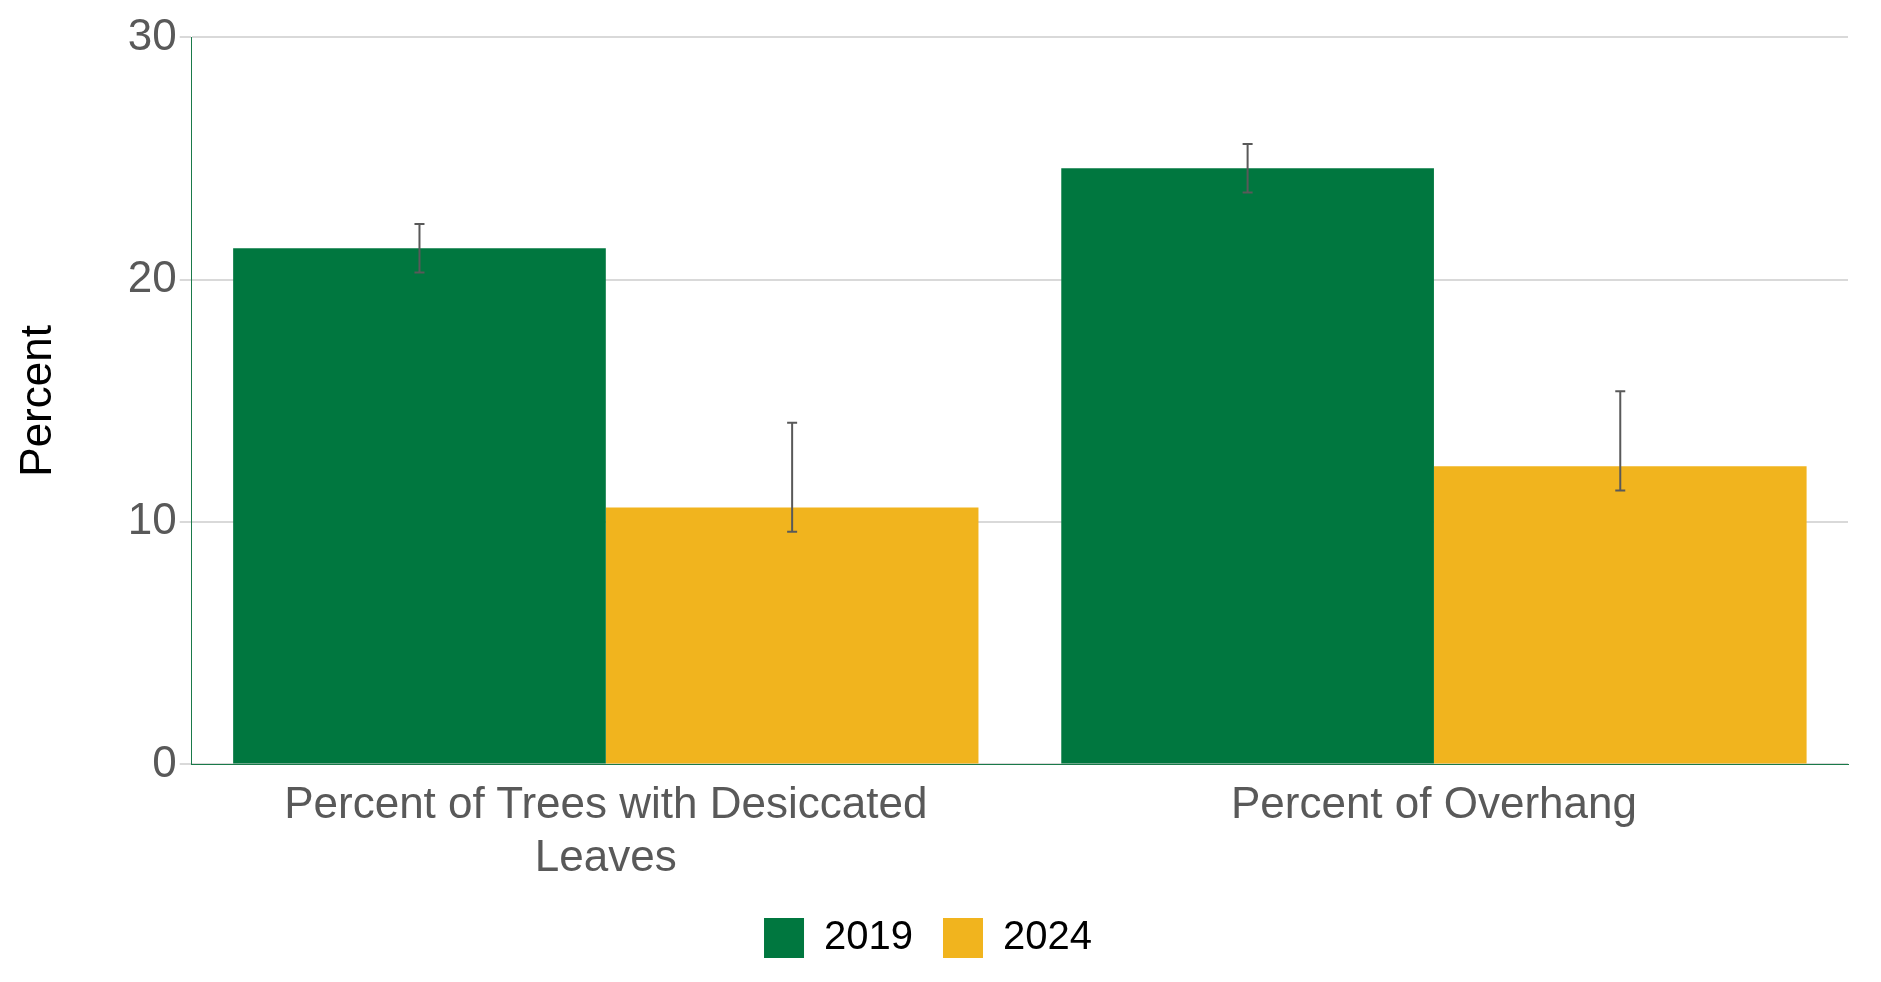 The image size is (1881, 982). I want to click on y-tick-label: 30, so click(152, 34).